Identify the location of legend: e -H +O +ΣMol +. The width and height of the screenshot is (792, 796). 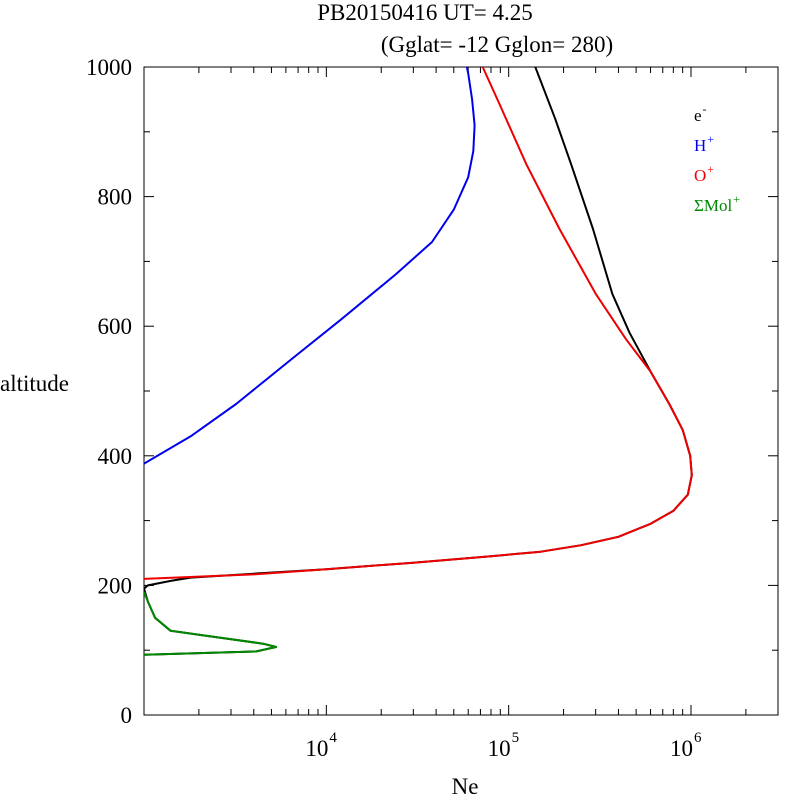
(717, 158).